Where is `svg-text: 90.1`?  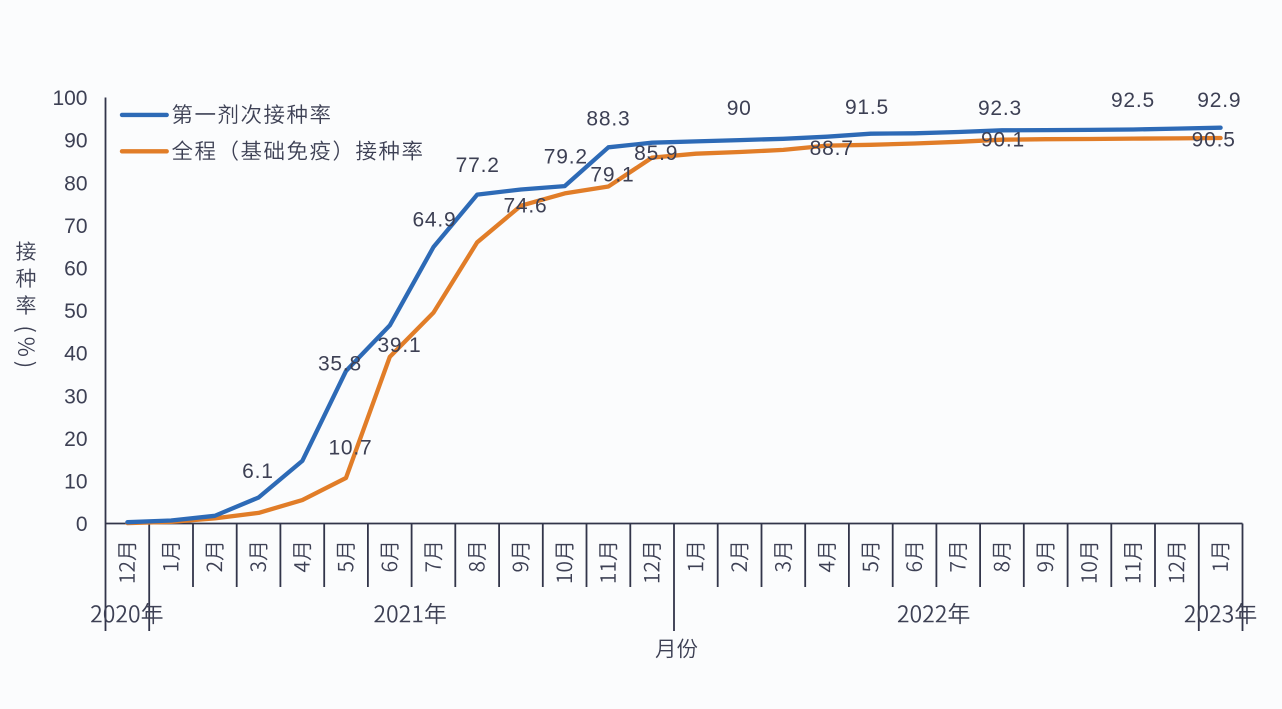
svg-text: 90.1 is located at coordinates (1003, 139).